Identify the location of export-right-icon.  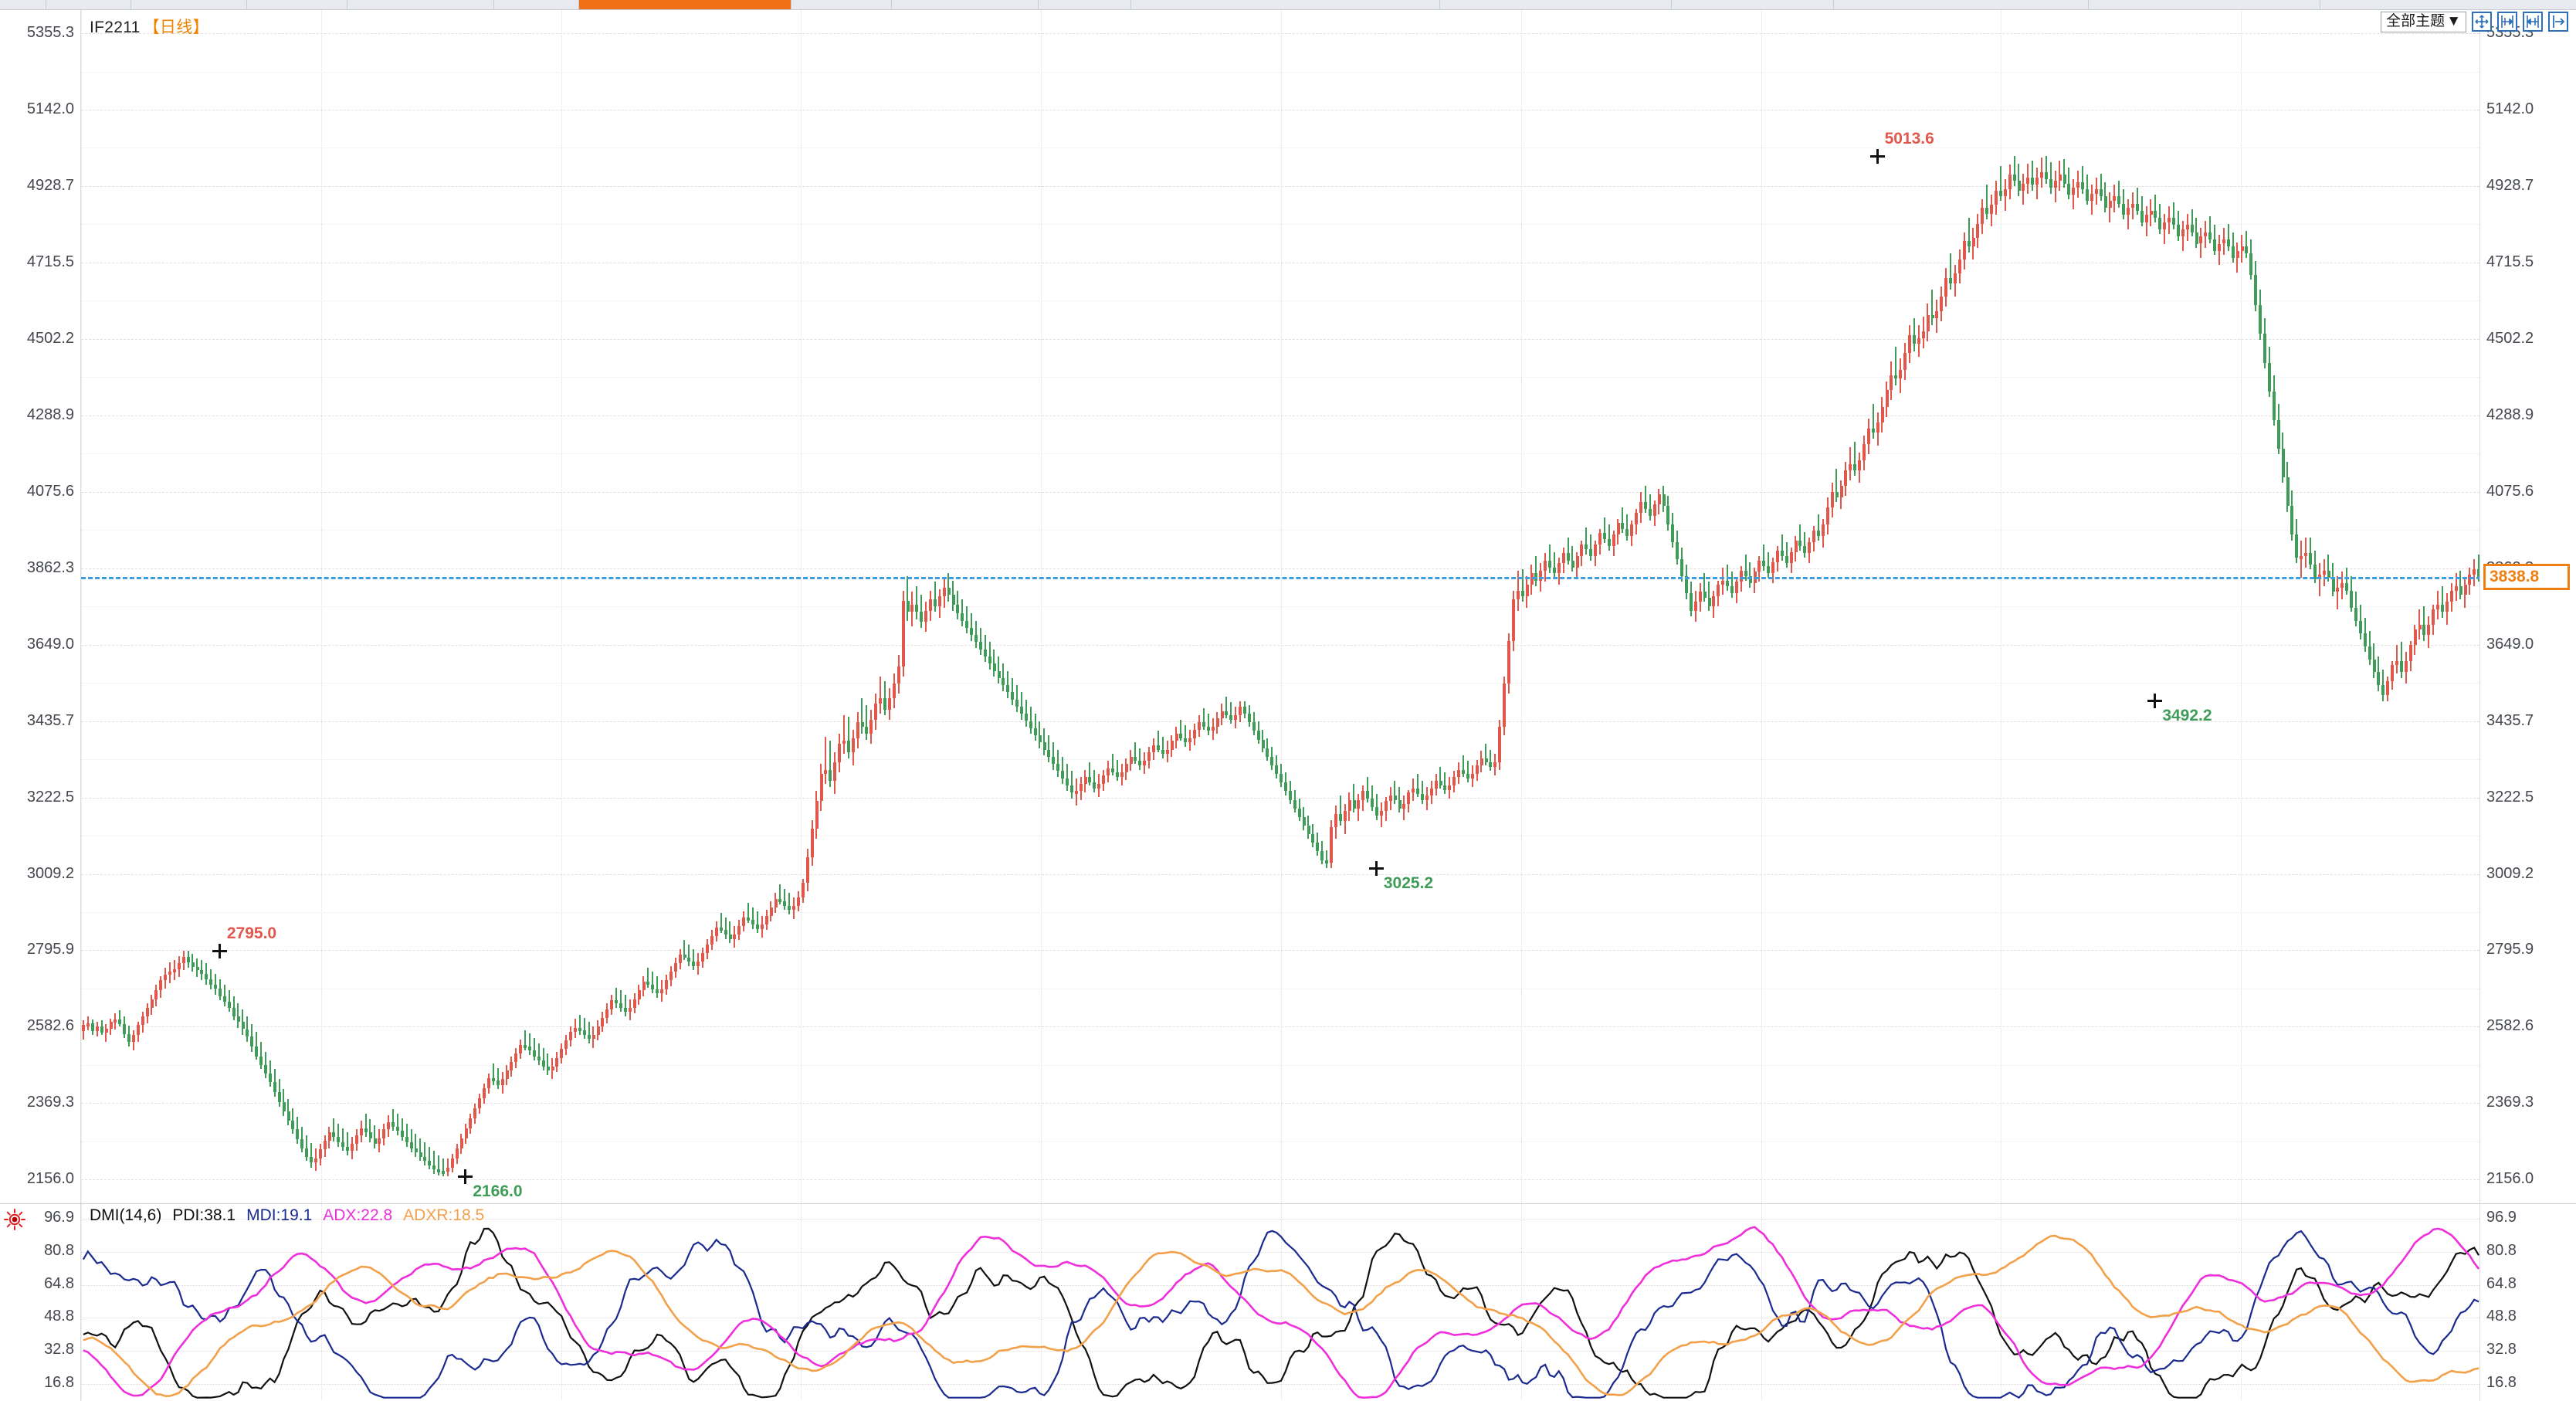
(2558, 22).